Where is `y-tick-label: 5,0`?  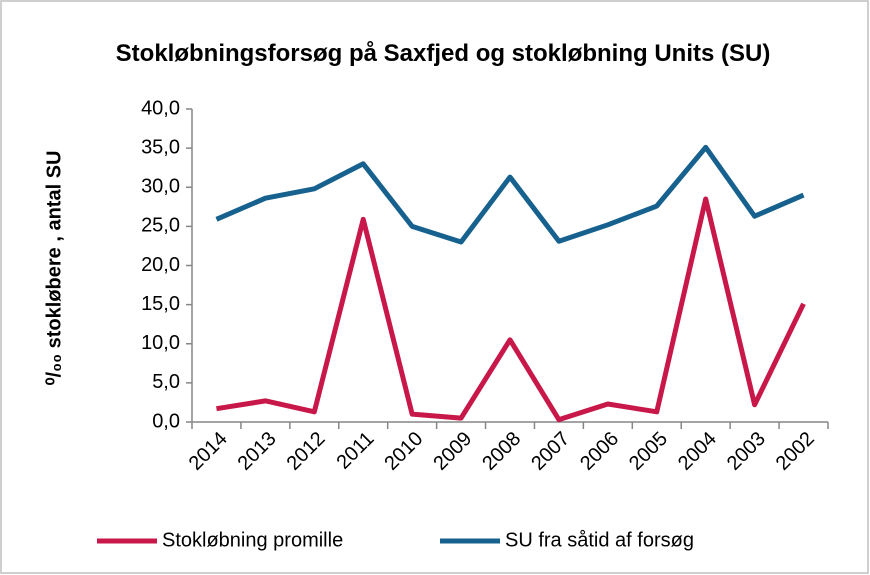
y-tick-label: 5,0 is located at coordinates (166, 382).